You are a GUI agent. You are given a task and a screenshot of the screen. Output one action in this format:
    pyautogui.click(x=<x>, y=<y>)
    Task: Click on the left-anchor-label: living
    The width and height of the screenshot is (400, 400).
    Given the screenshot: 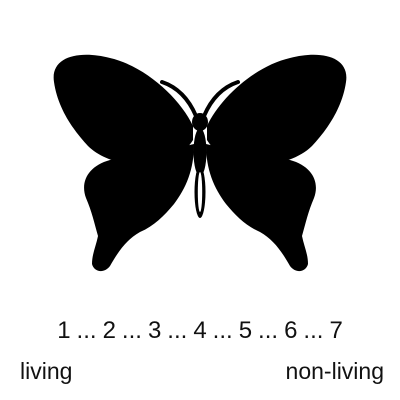 What is the action you would take?
    pyautogui.click(x=46, y=371)
    